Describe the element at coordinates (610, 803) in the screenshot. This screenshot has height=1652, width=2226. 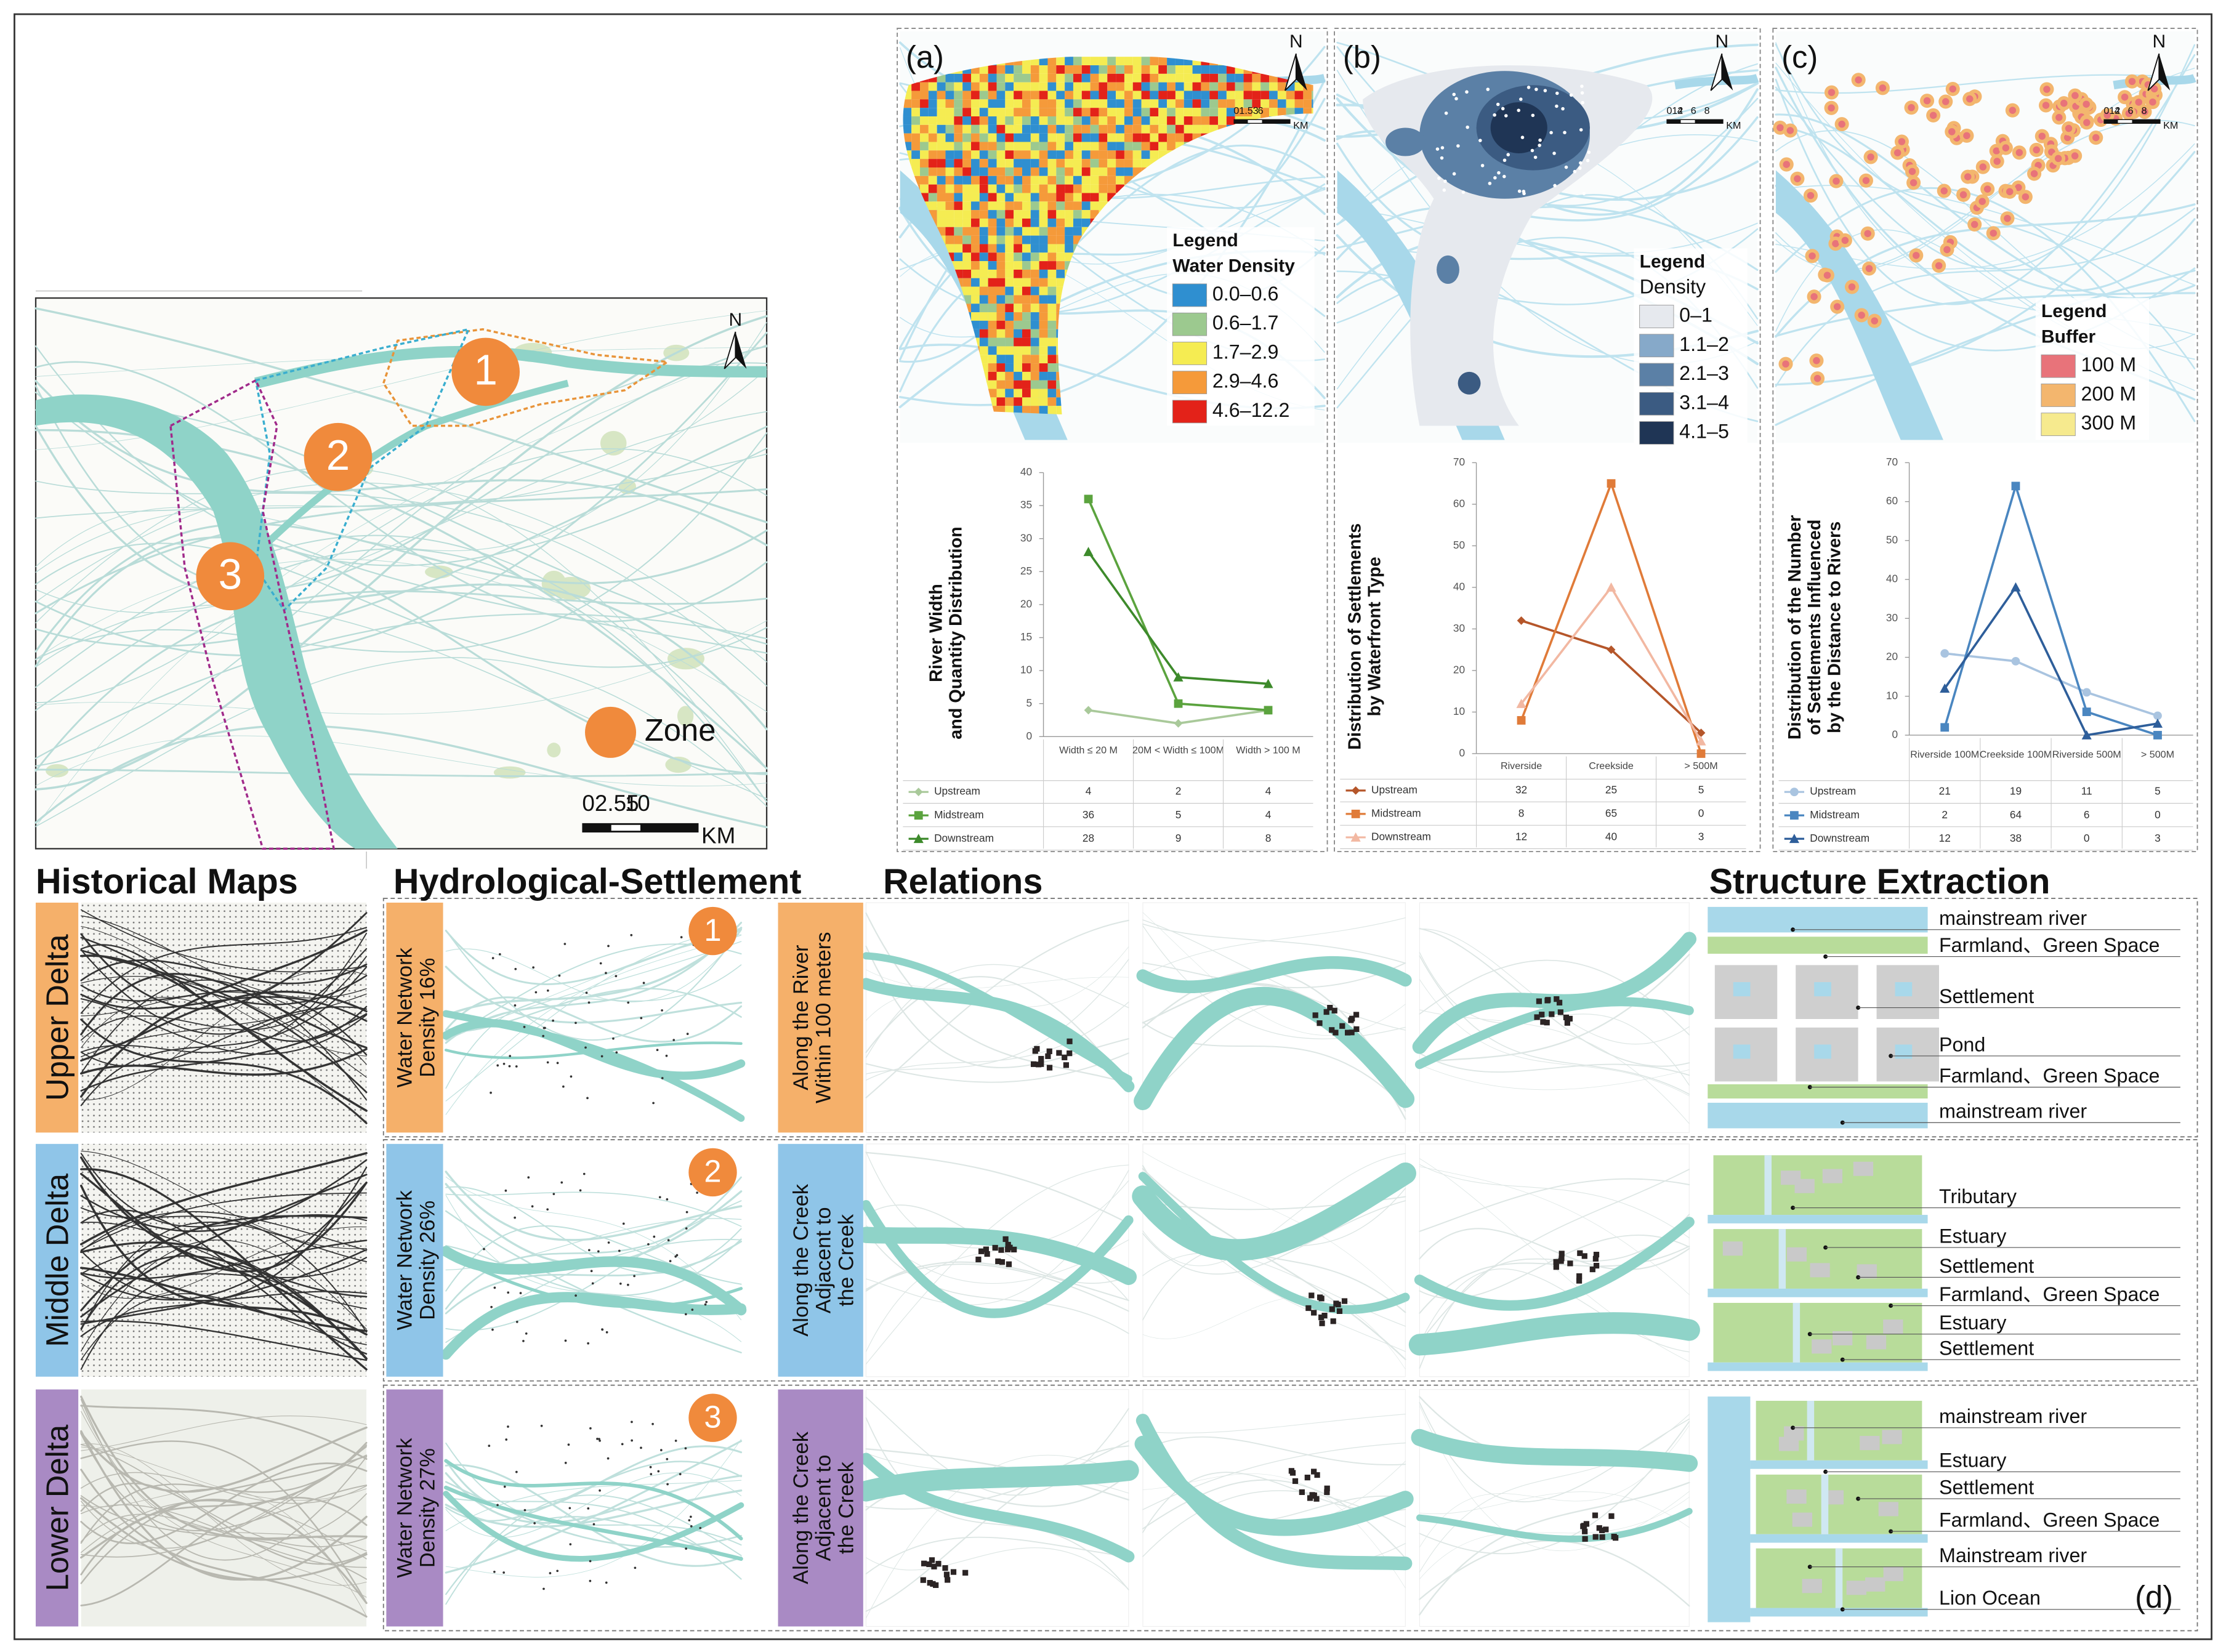
I see `scale-label: 02.55` at that location.